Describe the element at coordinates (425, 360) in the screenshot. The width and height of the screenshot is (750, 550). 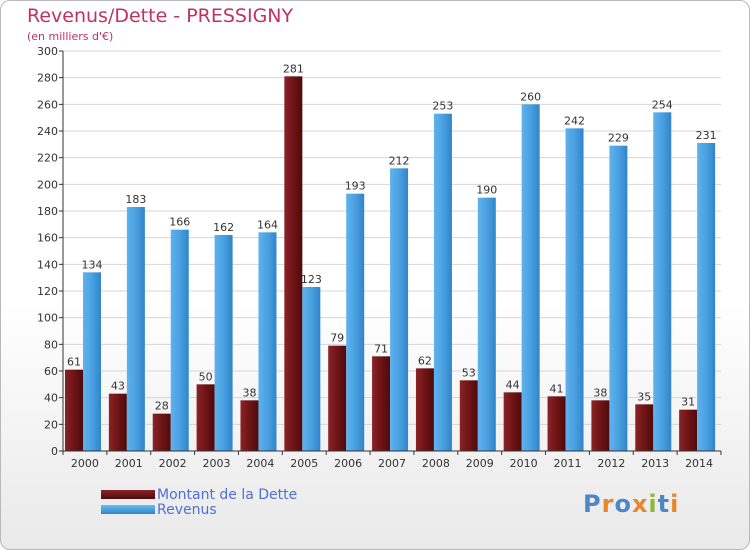
I see `data-label-dette: 62` at that location.